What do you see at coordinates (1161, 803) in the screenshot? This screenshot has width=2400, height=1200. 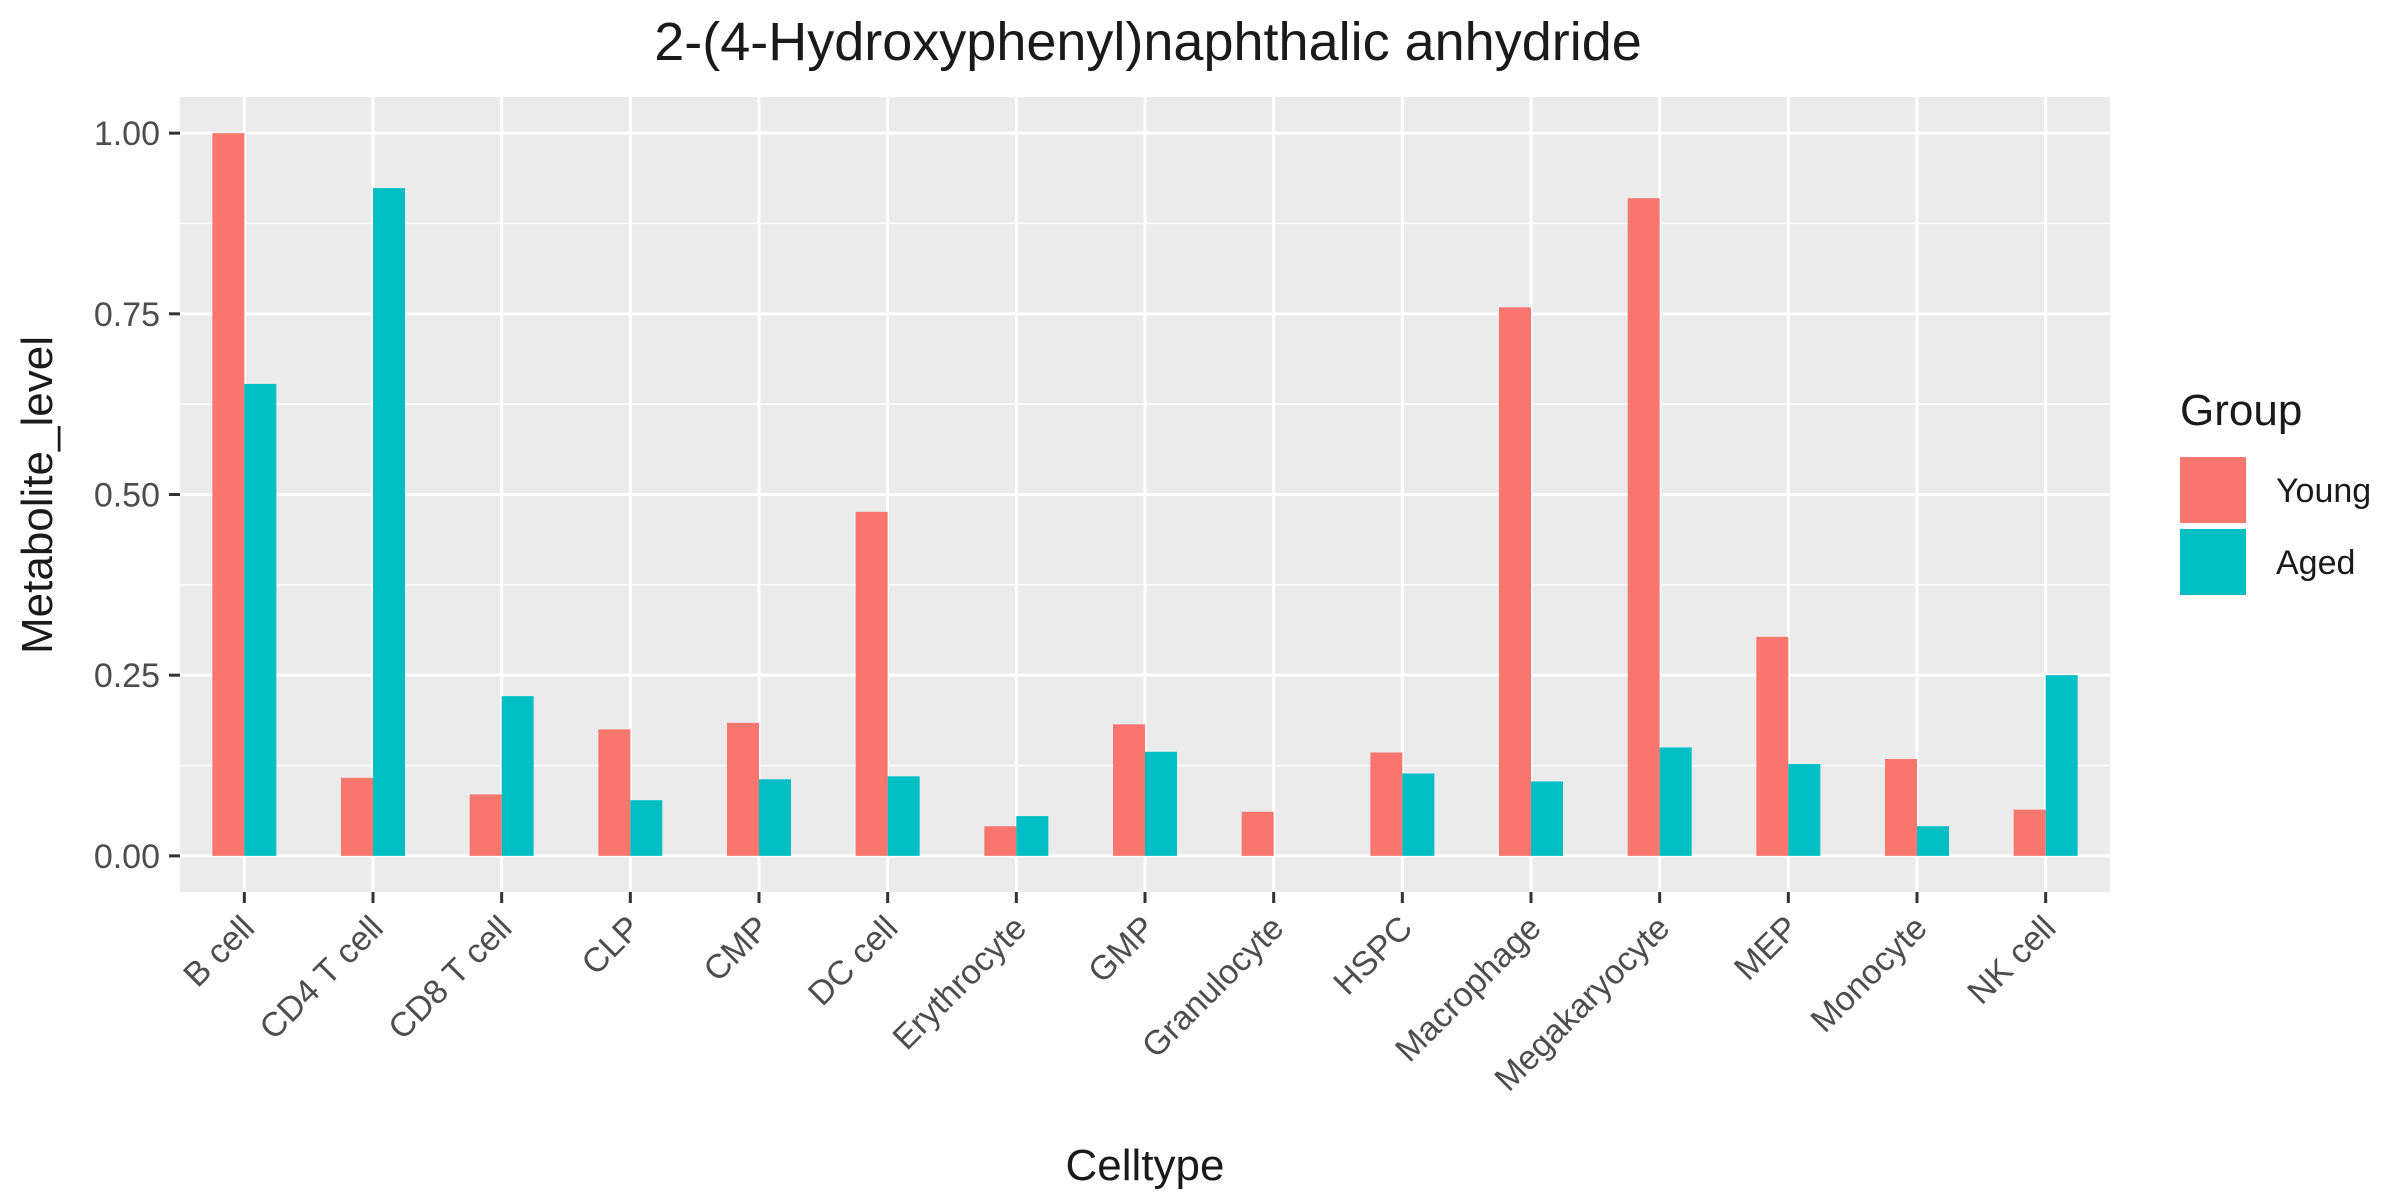 I see `bar-aged-gmp` at bounding box center [1161, 803].